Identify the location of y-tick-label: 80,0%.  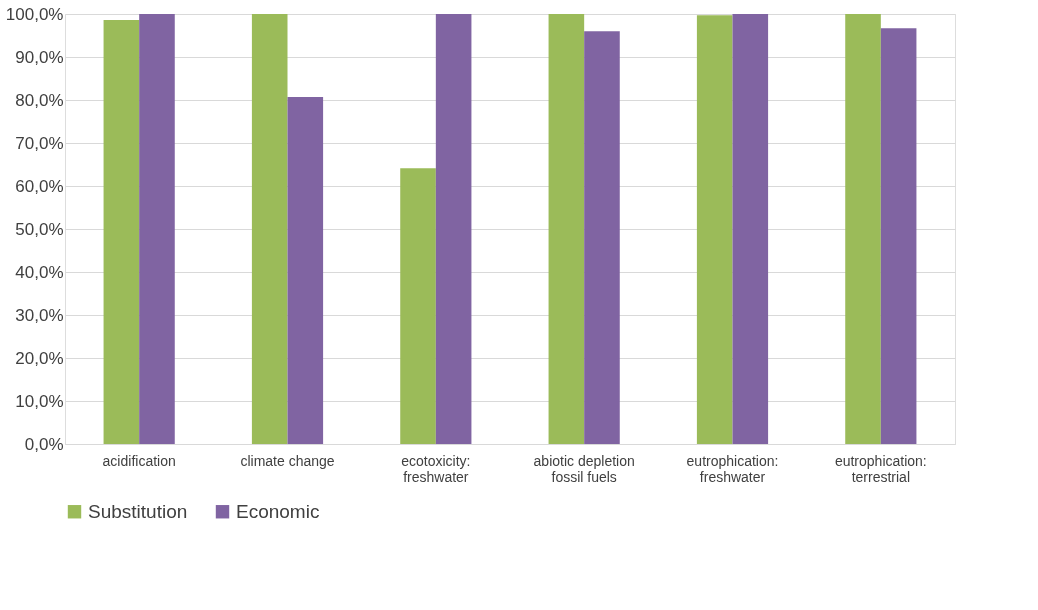
(39, 100).